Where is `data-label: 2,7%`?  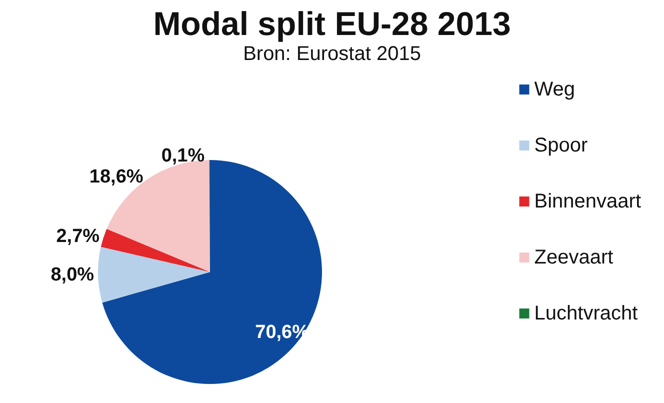
data-label: 2,7% is located at coordinates (78, 236).